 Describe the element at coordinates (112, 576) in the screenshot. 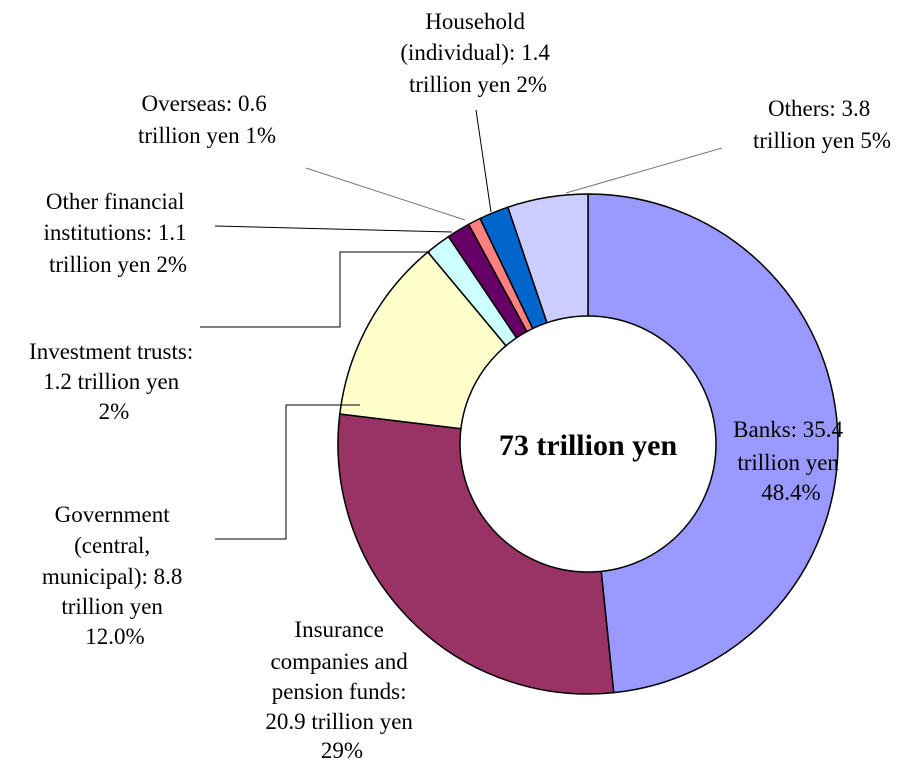

I see `label-government-line-3: municipal): 8.8` at that location.